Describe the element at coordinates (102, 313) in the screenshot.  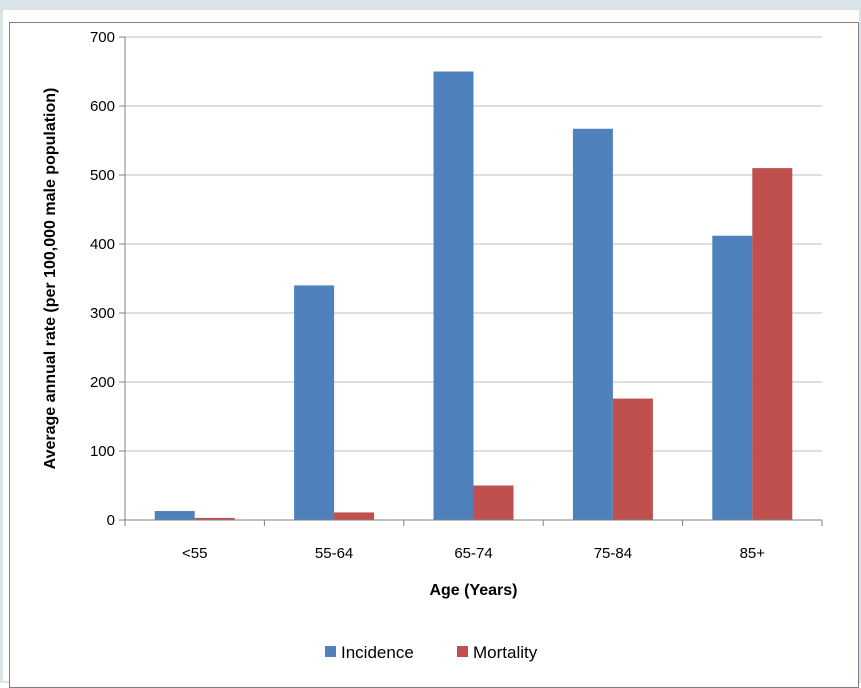
I see `y-tick-label: 300` at that location.